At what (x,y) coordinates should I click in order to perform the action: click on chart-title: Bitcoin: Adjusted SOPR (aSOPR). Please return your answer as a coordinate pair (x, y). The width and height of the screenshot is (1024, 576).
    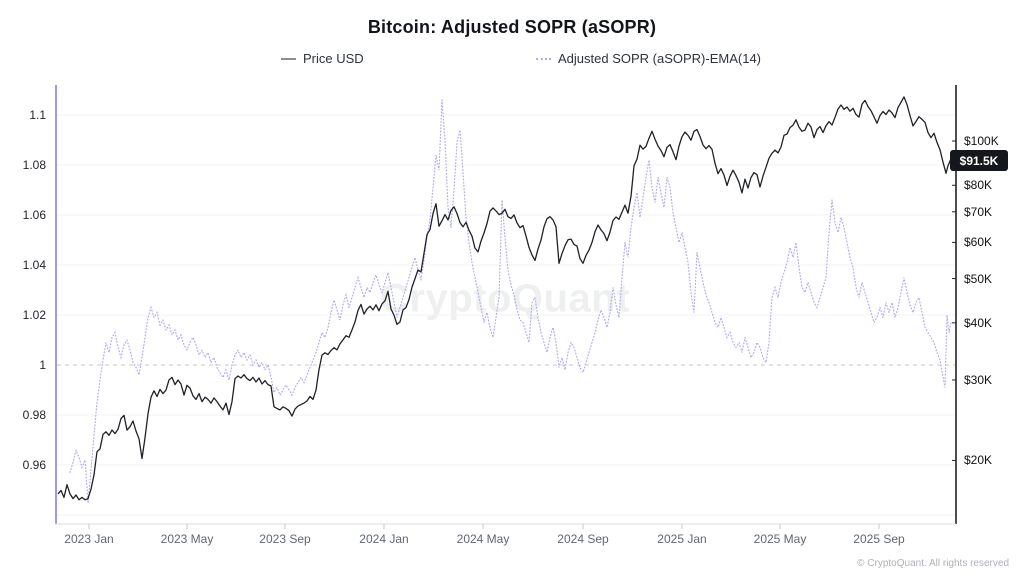
    Looking at the image, I should click on (512, 27).